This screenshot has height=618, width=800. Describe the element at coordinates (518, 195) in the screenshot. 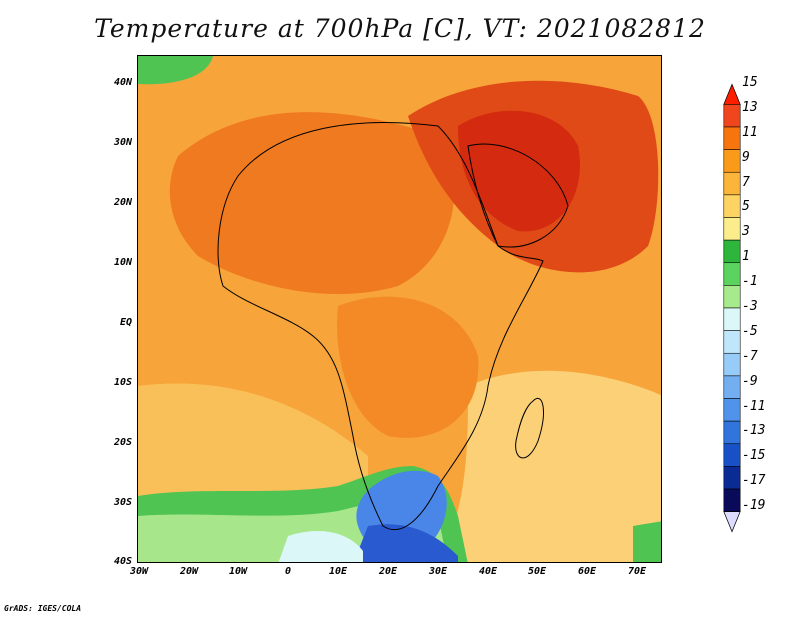

I see `arabia-outline` at that location.